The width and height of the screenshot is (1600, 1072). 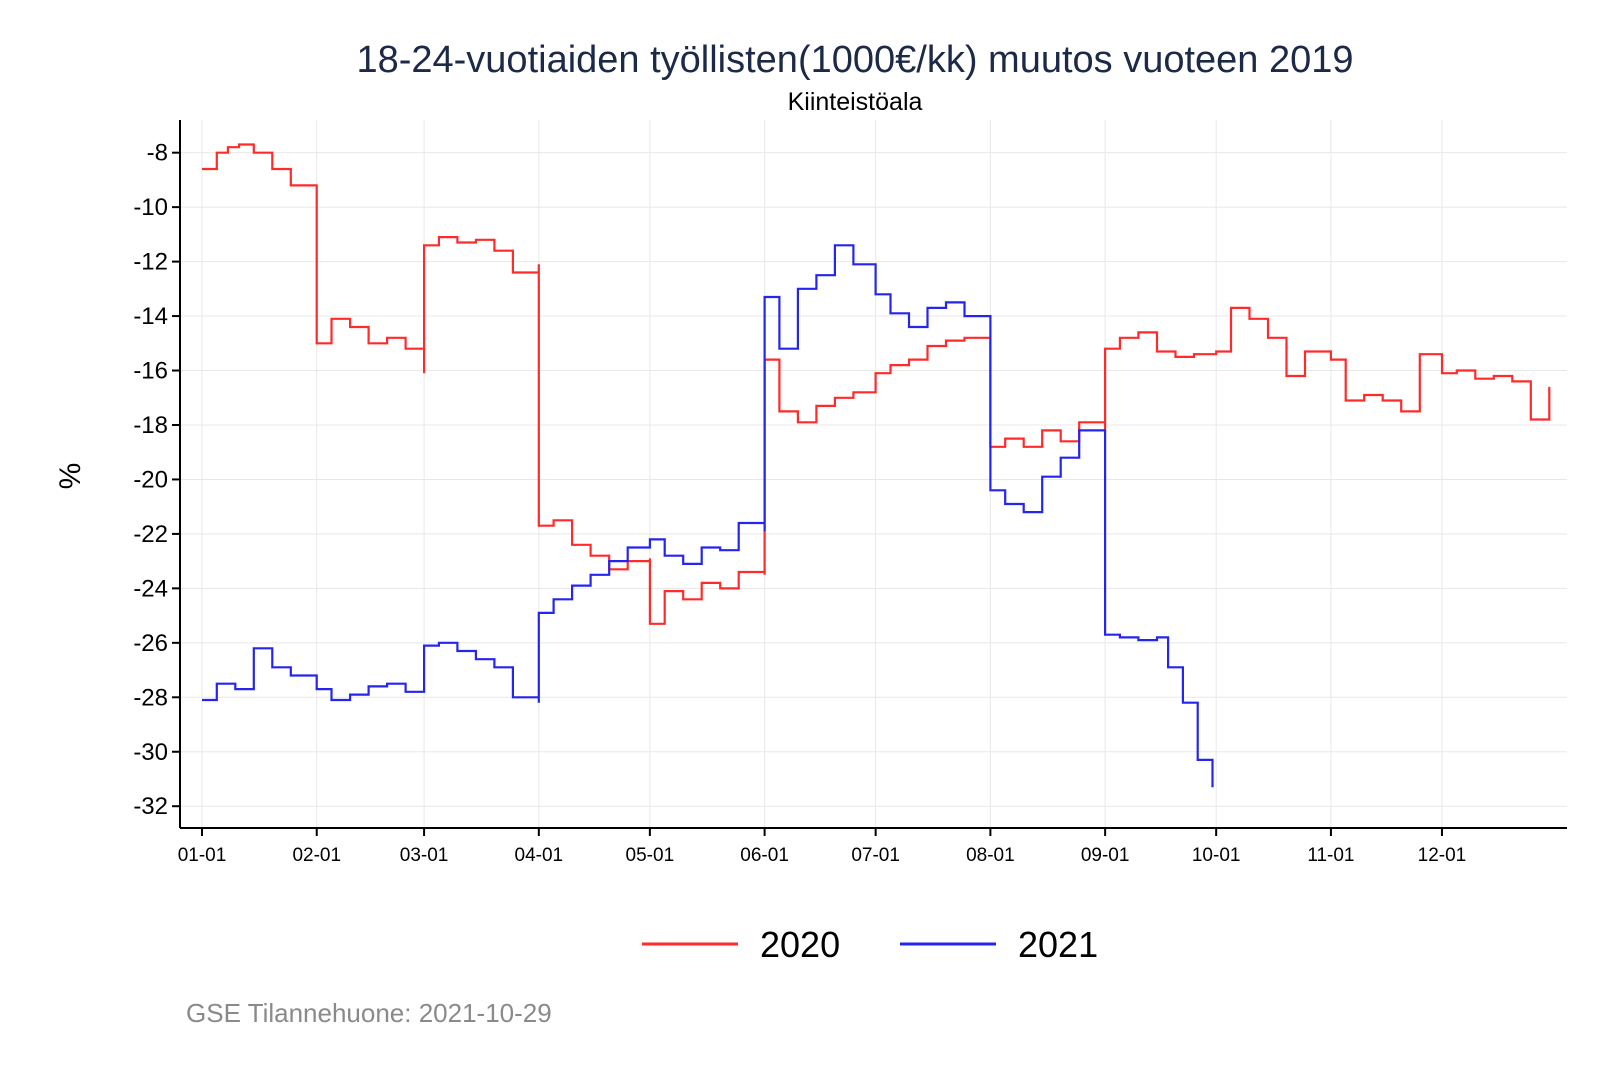 What do you see at coordinates (539, 855) in the screenshot?
I see `x-tick-label: 04-01` at bounding box center [539, 855].